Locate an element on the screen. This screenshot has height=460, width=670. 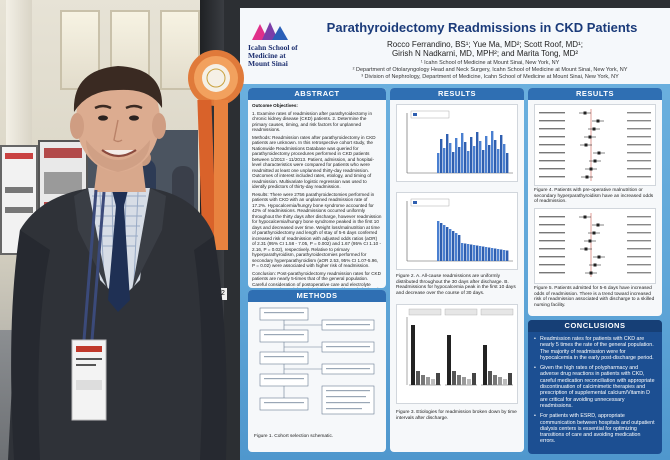
award-ribbon is located at coordinates (221, 175).